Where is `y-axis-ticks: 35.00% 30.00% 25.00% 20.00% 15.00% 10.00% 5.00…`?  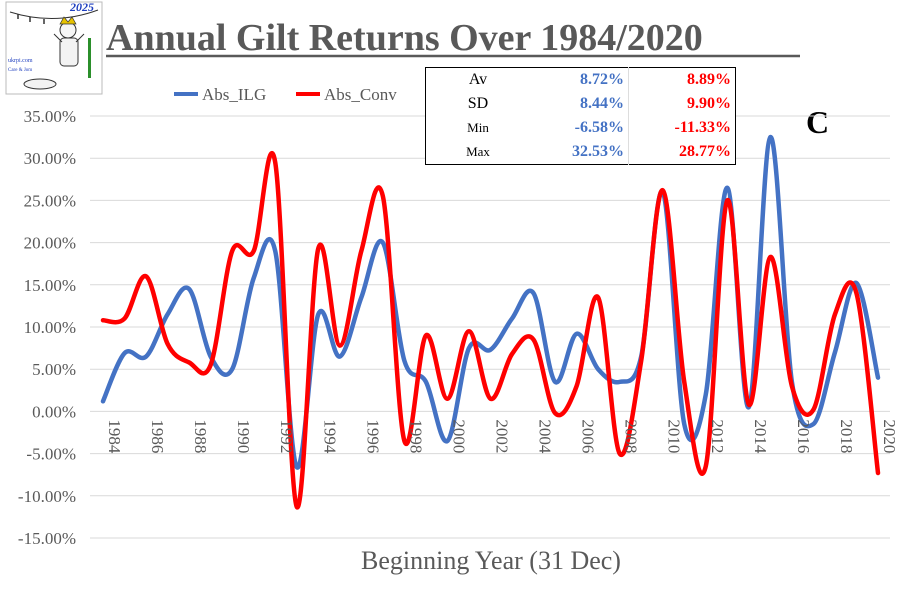 y-axis-ticks: 35.00% 30.00% 25.00% 20.00% 15.00% 10.00% 5.00… is located at coordinates (47, 327).